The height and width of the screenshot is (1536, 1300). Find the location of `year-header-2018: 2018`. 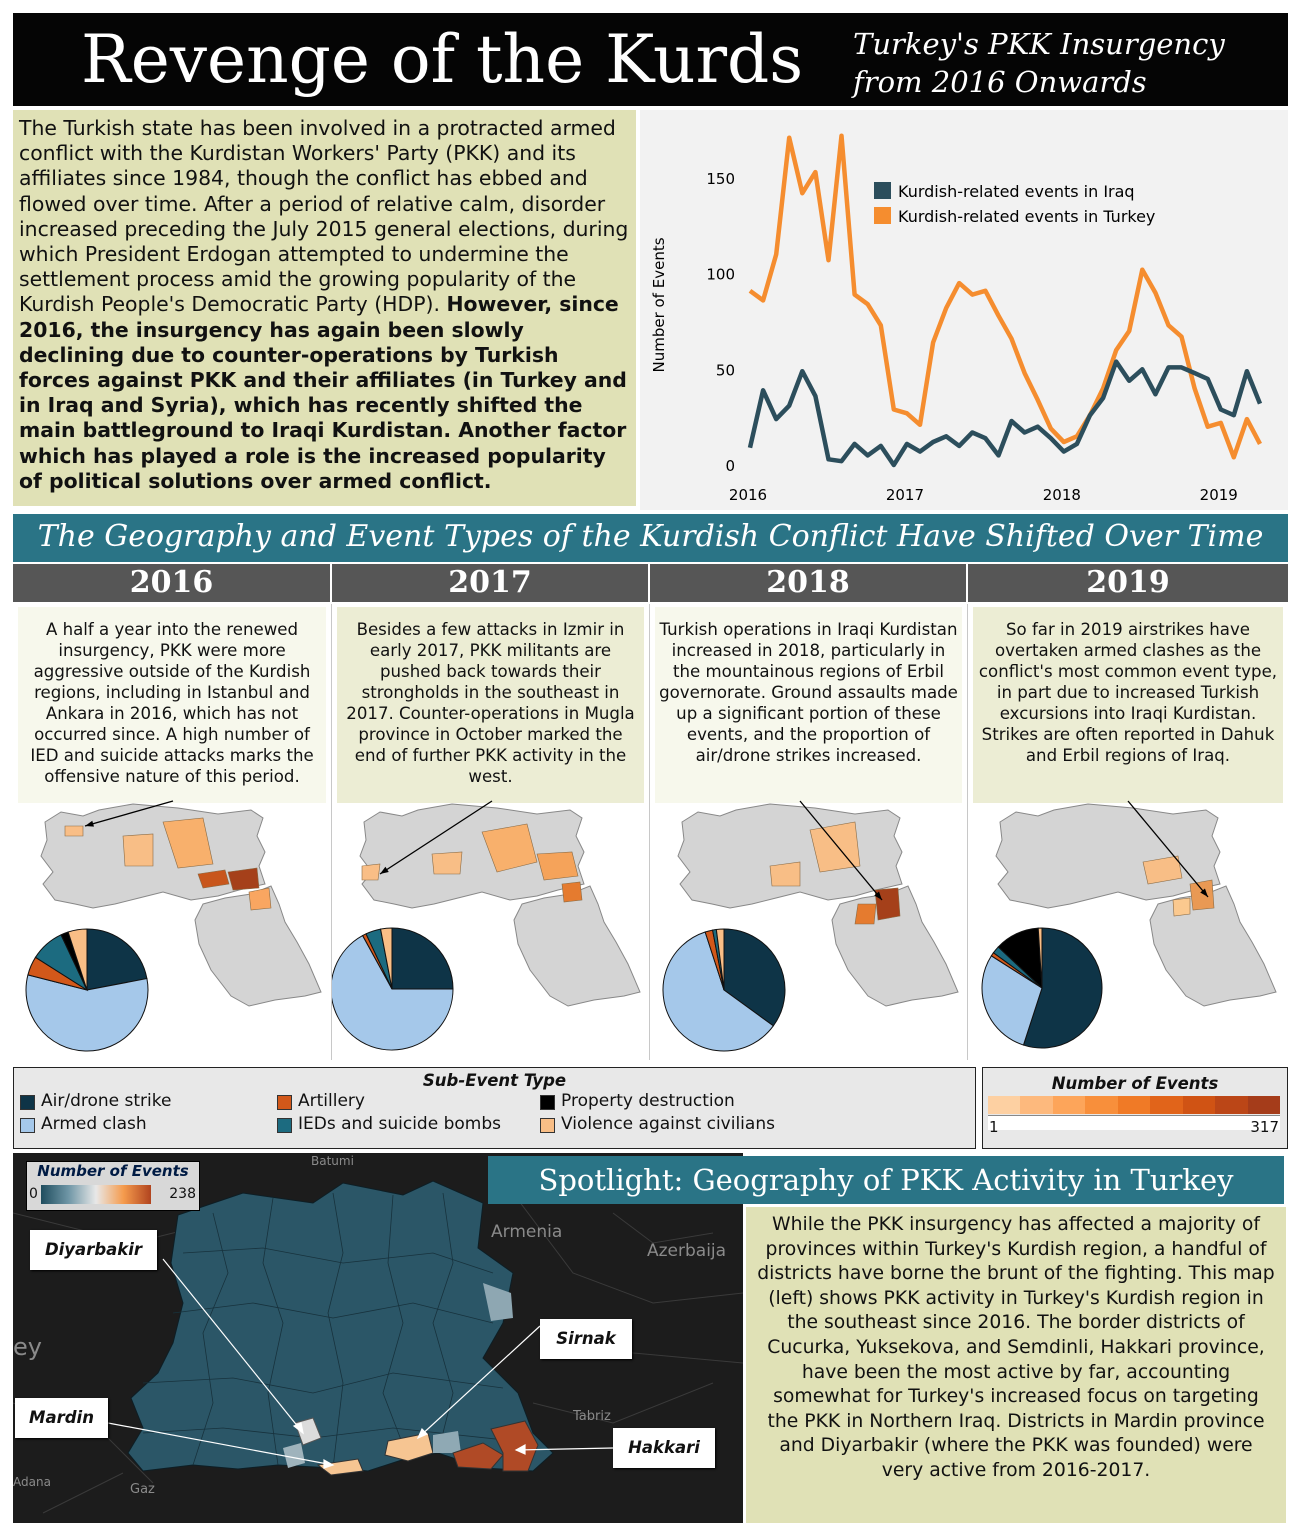

year-header-2018: 2018 is located at coordinates (808, 583).